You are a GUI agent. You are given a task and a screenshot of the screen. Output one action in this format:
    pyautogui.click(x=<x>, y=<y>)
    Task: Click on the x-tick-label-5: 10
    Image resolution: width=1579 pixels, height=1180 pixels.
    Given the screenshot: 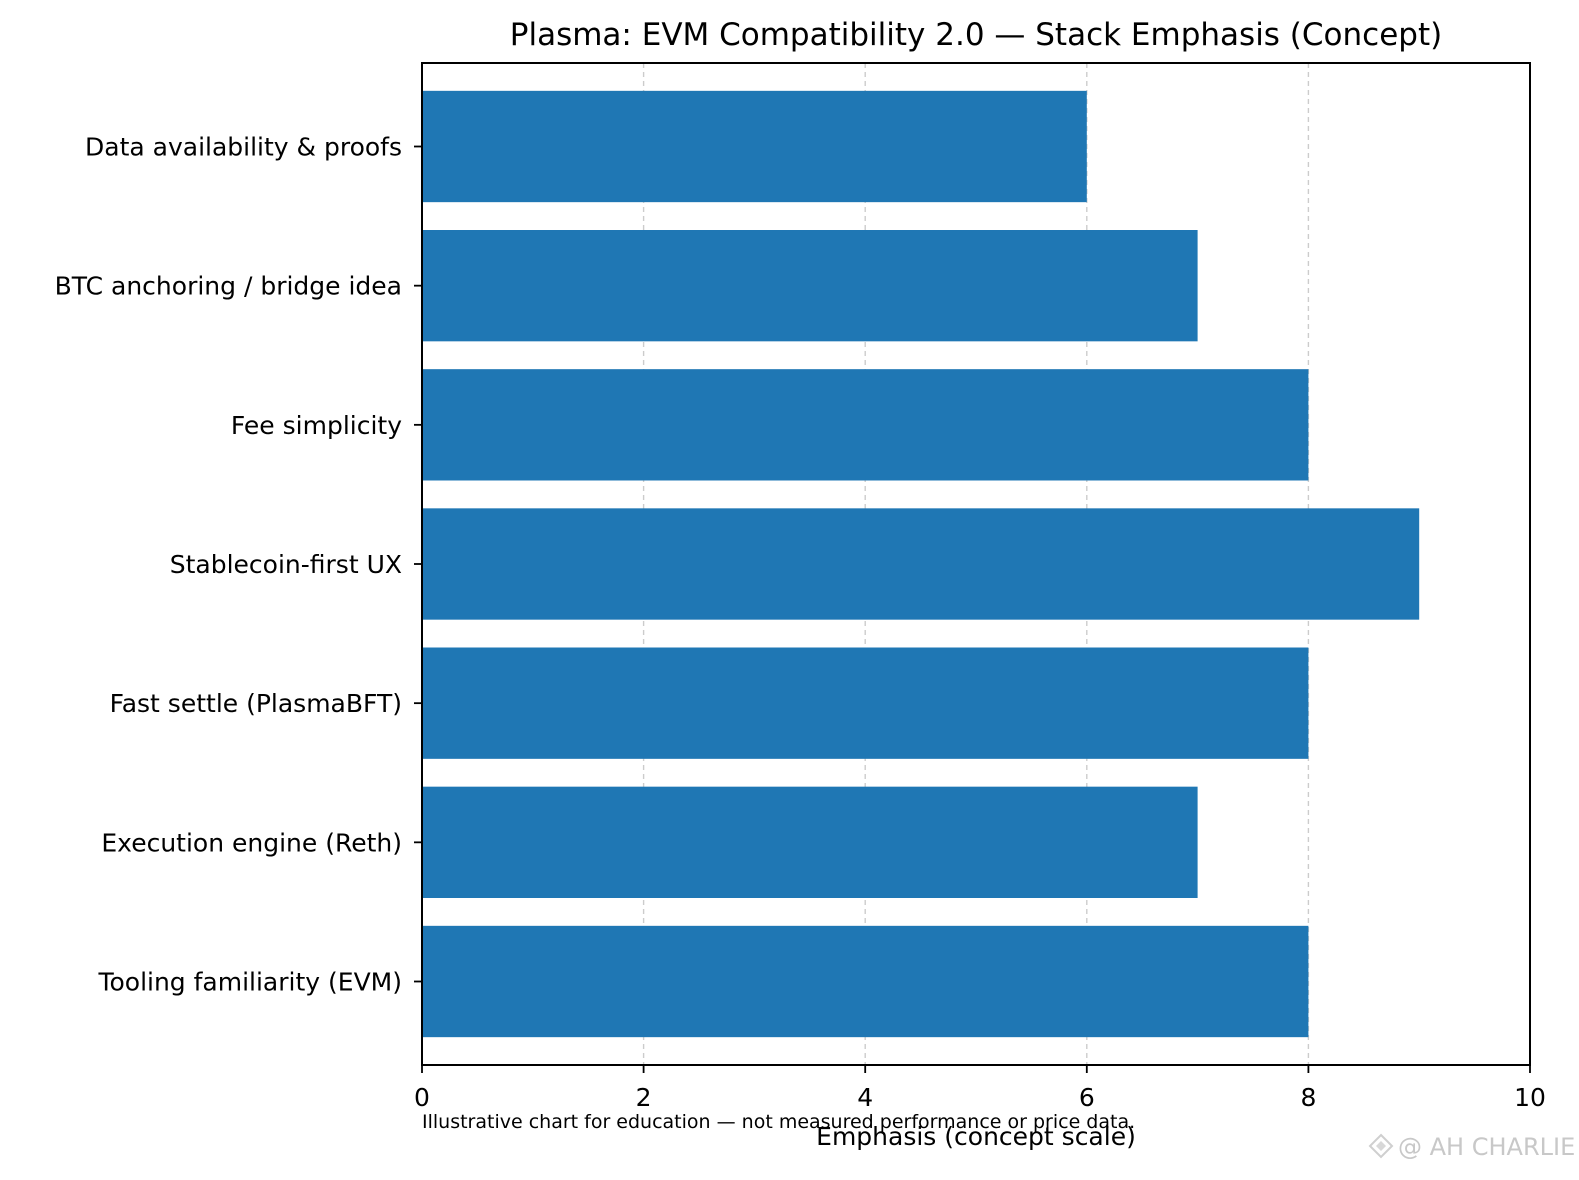 What is the action you would take?
    pyautogui.click(x=1530, y=1097)
    